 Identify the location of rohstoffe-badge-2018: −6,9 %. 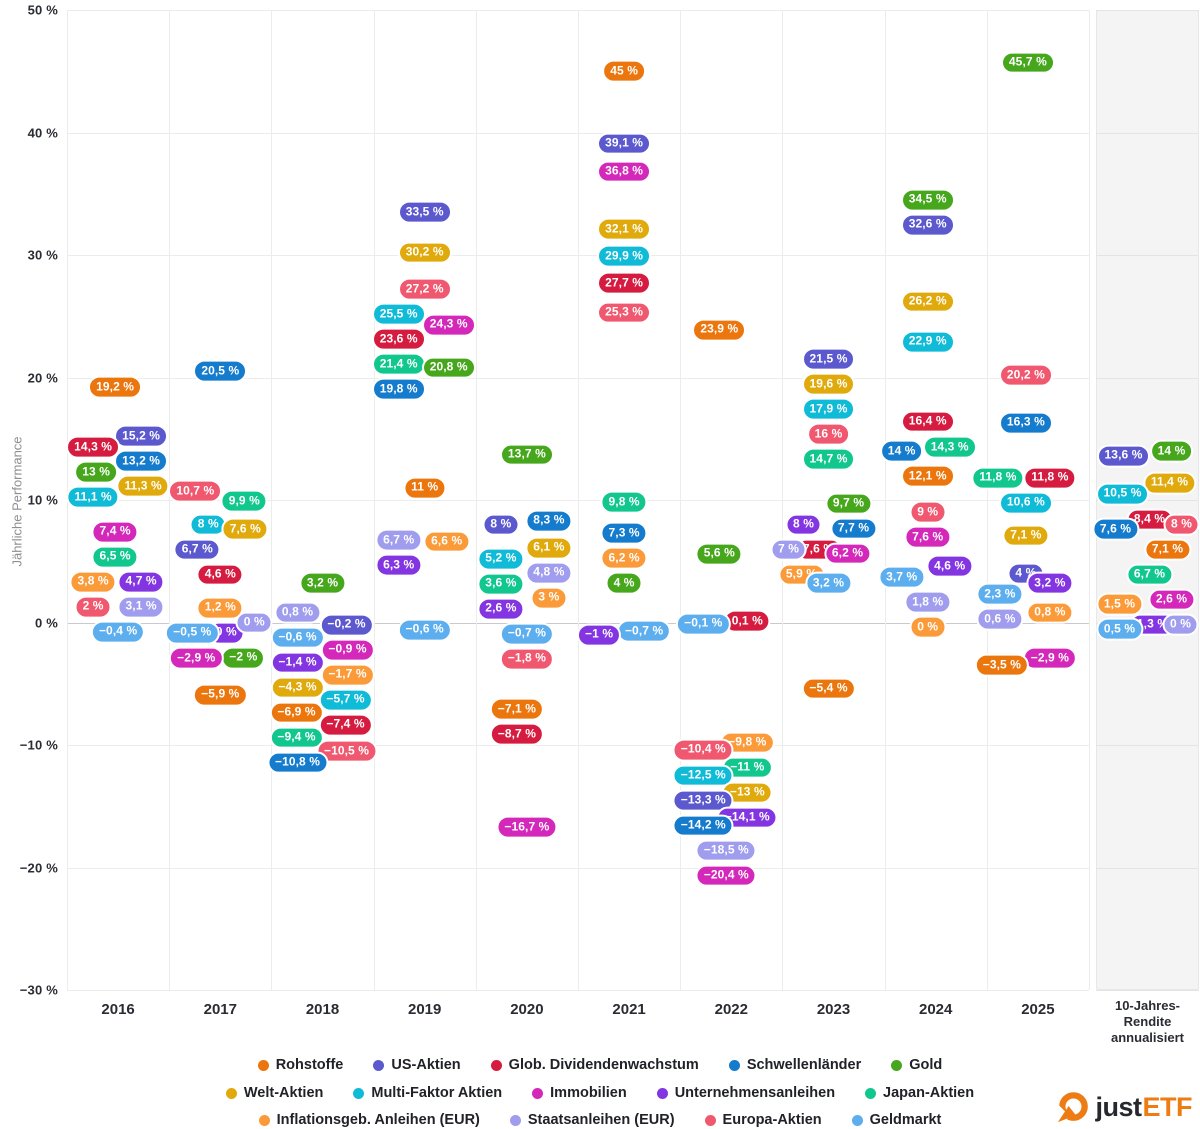
(296, 713).